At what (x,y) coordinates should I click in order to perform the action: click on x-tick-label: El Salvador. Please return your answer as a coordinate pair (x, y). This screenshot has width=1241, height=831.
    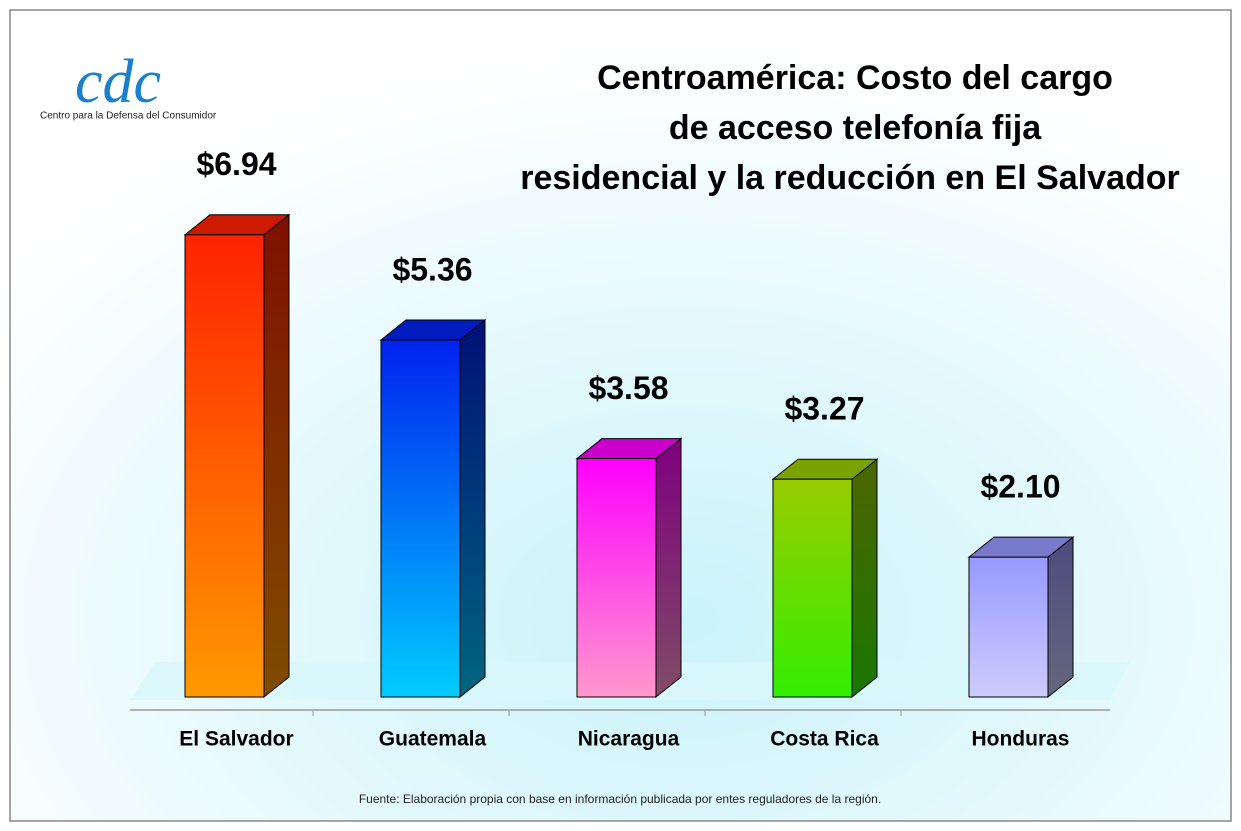
    Looking at the image, I should click on (236, 739).